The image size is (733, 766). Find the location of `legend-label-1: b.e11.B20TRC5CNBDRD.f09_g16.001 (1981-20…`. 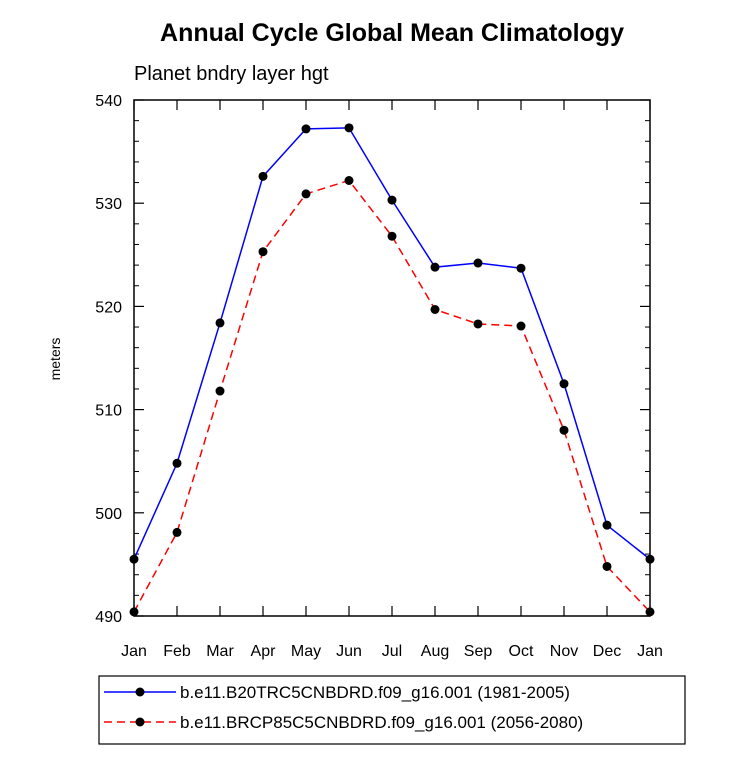

legend-label-1: b.e11.B20TRC5CNBDRD.f09_g16.001 (1981-20… is located at coordinates (375, 692).